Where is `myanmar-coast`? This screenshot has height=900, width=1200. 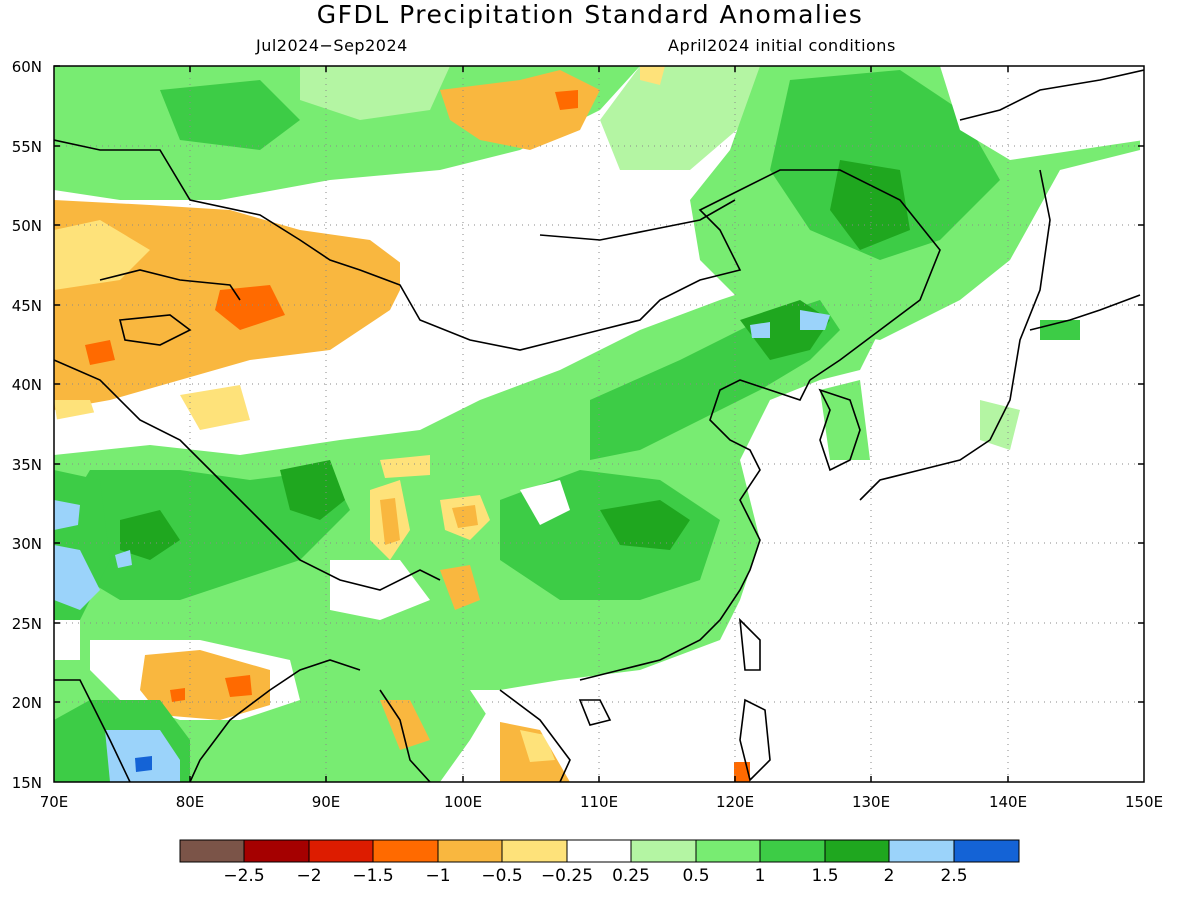 myanmar-coast is located at coordinates (405, 735).